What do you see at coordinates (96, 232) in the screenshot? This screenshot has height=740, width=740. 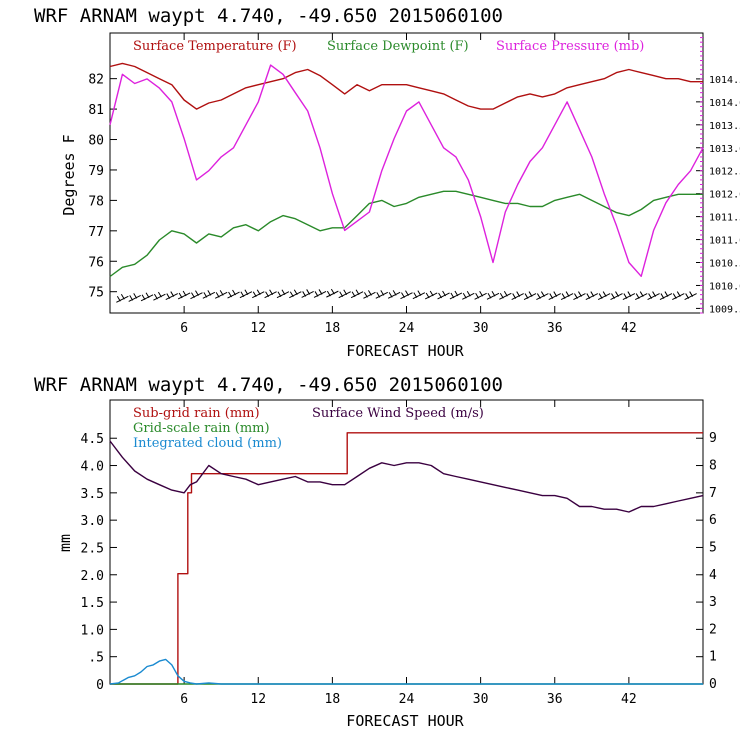 I see `top-y-tick-label: 77` at bounding box center [96, 232].